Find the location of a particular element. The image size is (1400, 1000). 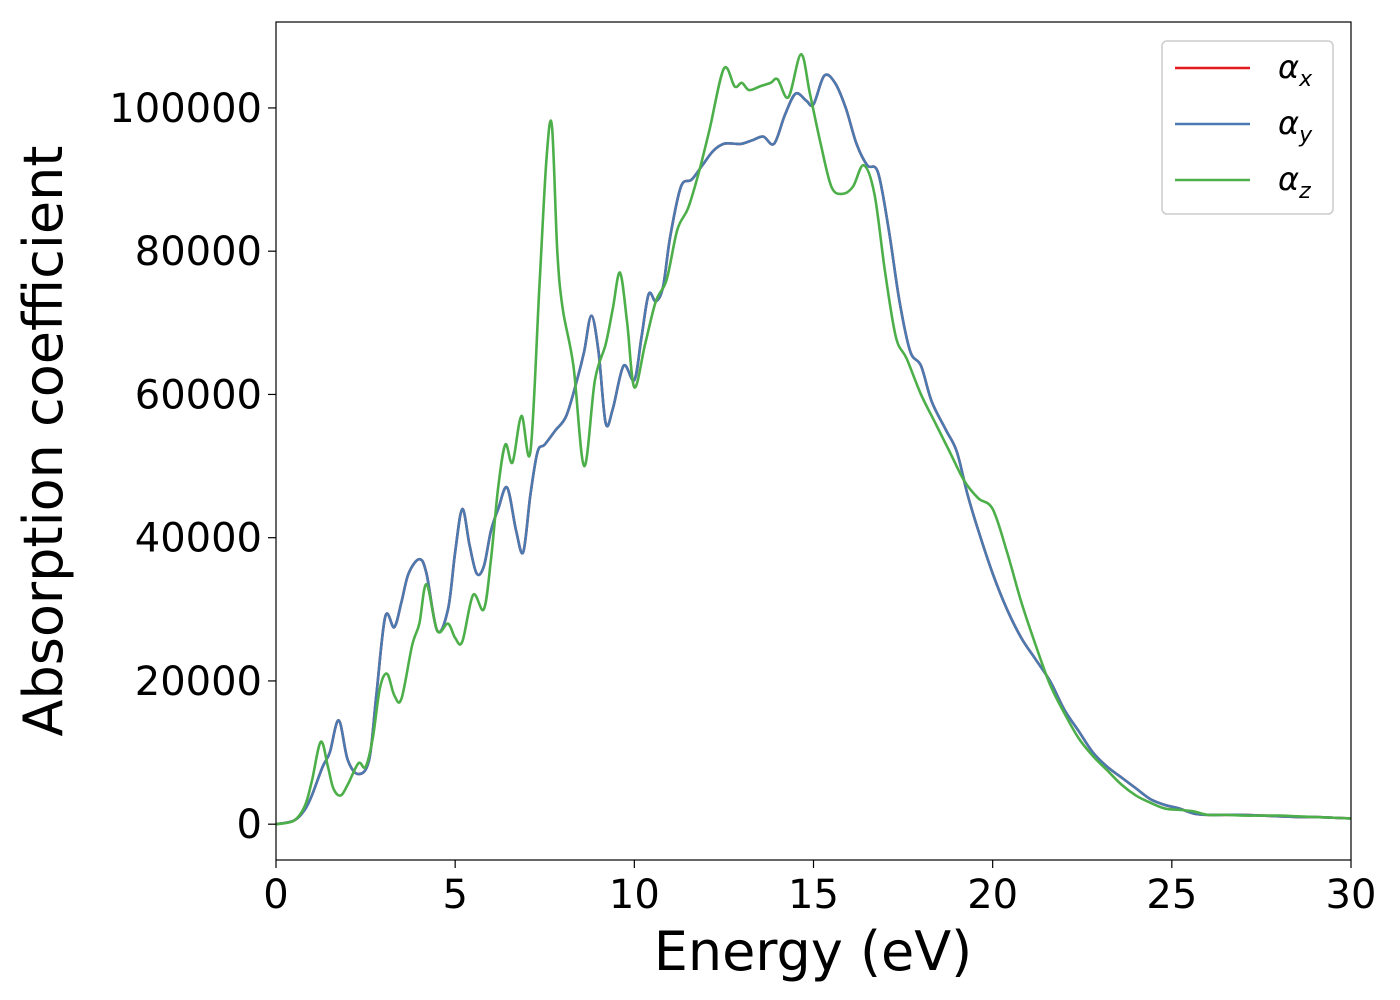

y-tick-label: 60000 is located at coordinates (198, 395).